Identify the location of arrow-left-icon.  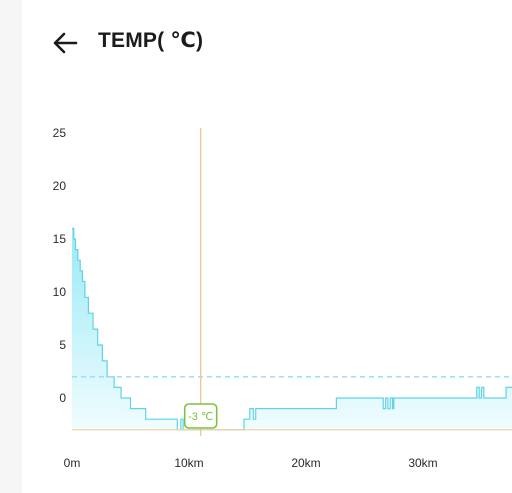
(65, 43).